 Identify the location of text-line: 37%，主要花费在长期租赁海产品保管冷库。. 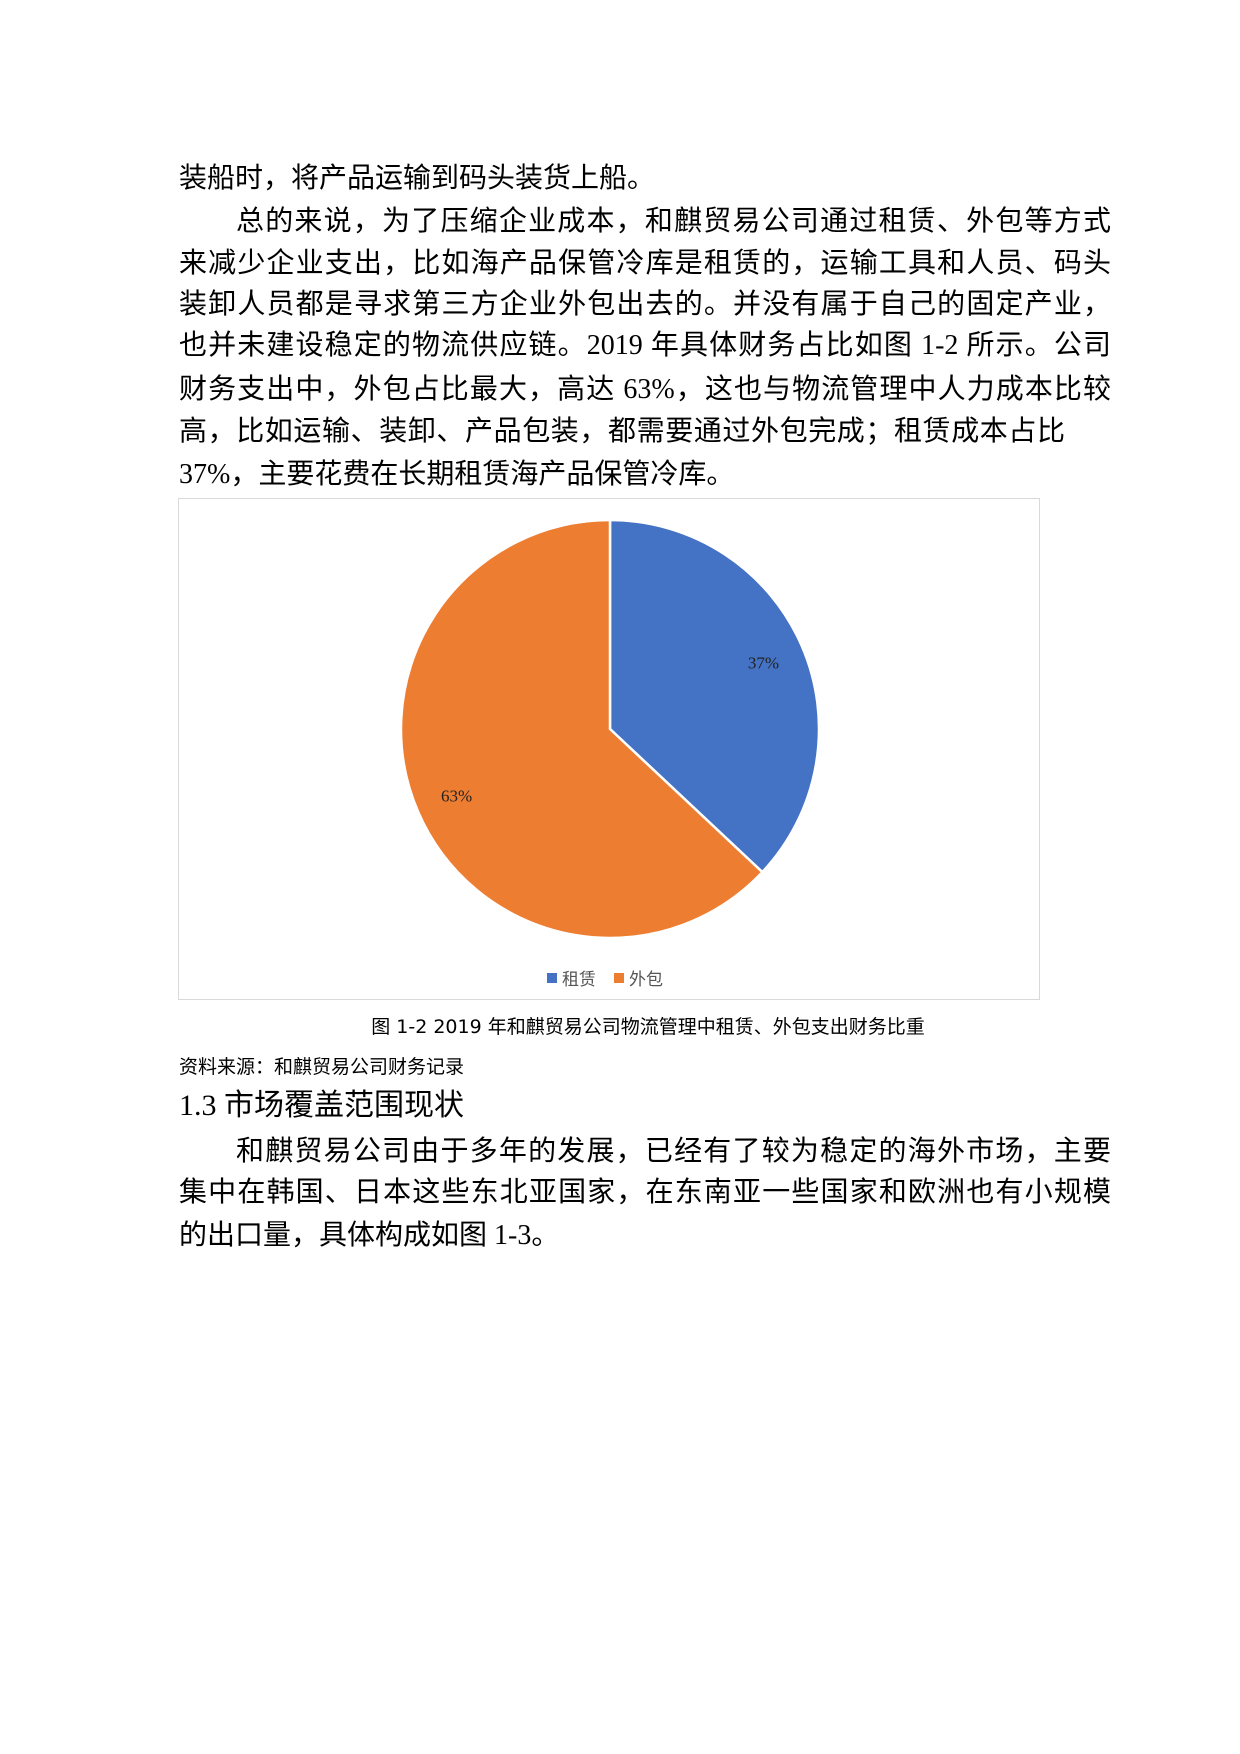
(457, 474).